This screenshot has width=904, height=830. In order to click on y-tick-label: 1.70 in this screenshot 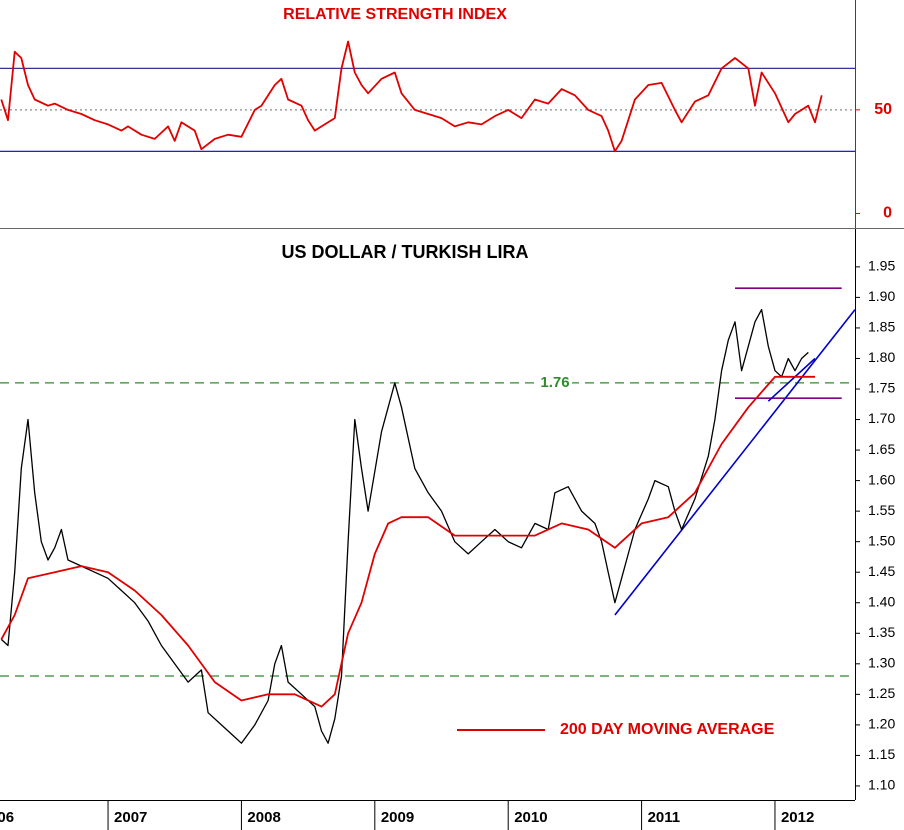, I will do `click(881, 418)`.